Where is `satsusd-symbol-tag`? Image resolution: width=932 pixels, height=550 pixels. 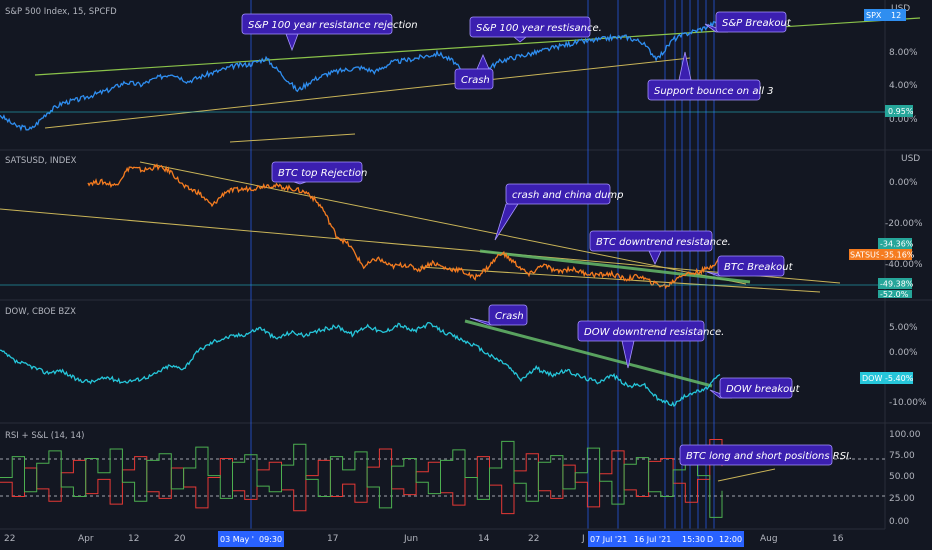 satsusd-symbol-tag is located at coordinates (864, 254).